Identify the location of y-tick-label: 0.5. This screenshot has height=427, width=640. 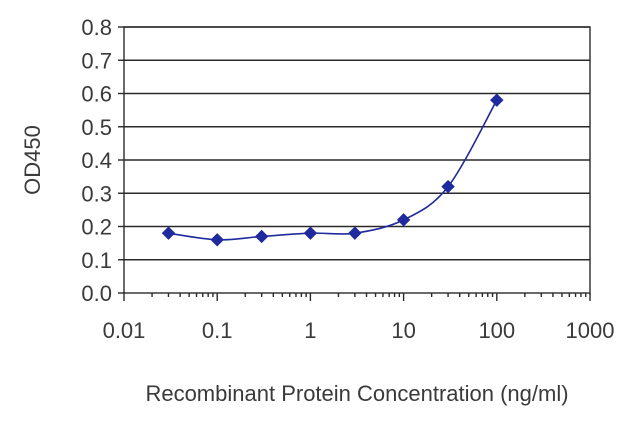
(96, 127).